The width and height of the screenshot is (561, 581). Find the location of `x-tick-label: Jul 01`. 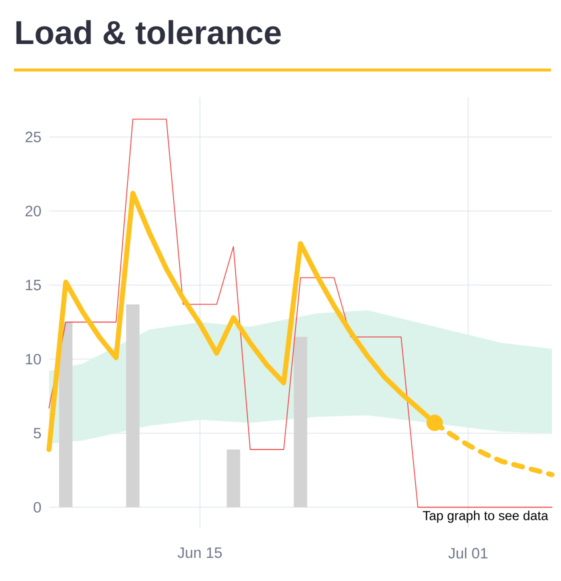

x-tick-label: Jul 01 is located at coordinates (468, 553).